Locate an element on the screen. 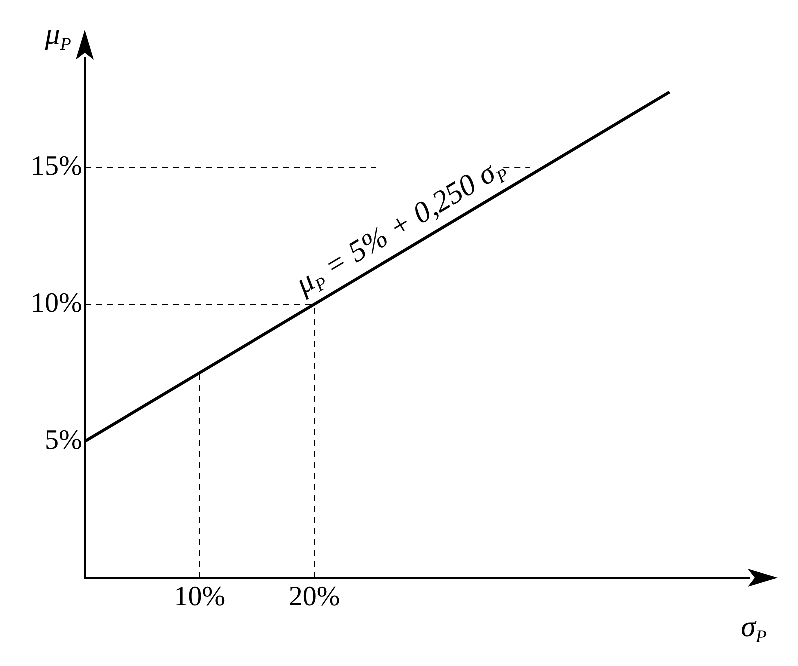  y-tick-label: 15% is located at coordinates (56, 166).